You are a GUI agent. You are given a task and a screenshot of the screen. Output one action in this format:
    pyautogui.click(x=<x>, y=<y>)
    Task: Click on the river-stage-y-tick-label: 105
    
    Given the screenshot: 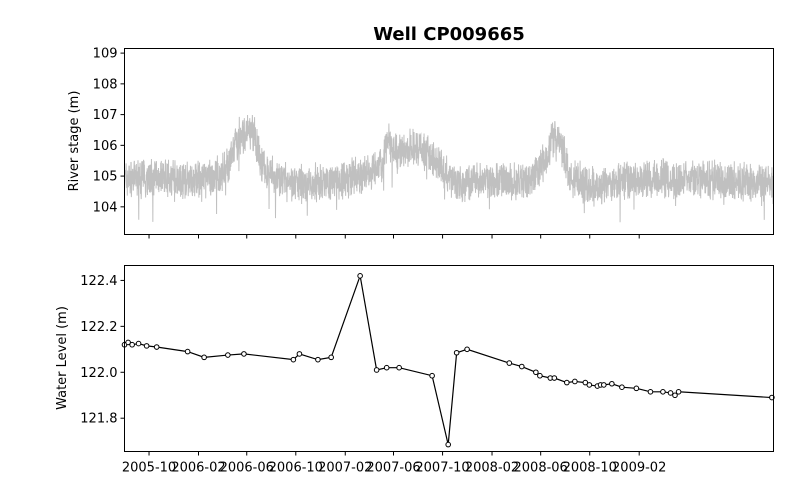 What is the action you would take?
    pyautogui.click(x=105, y=177)
    